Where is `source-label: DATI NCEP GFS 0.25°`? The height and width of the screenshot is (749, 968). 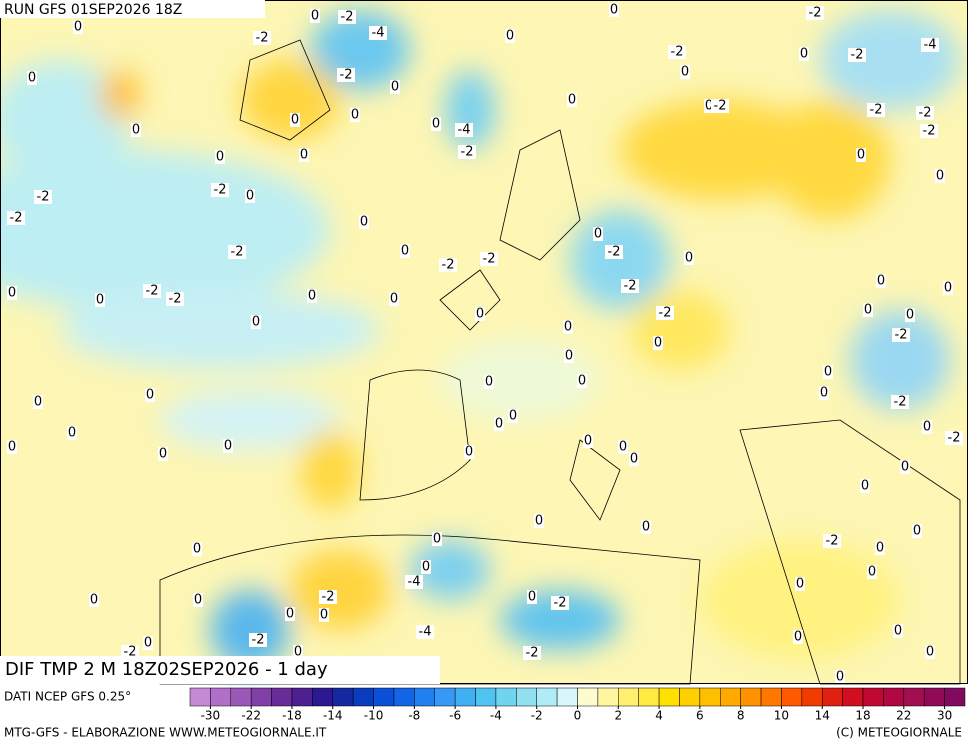 source-label: DATI NCEP GFS 0.25° is located at coordinates (67, 697).